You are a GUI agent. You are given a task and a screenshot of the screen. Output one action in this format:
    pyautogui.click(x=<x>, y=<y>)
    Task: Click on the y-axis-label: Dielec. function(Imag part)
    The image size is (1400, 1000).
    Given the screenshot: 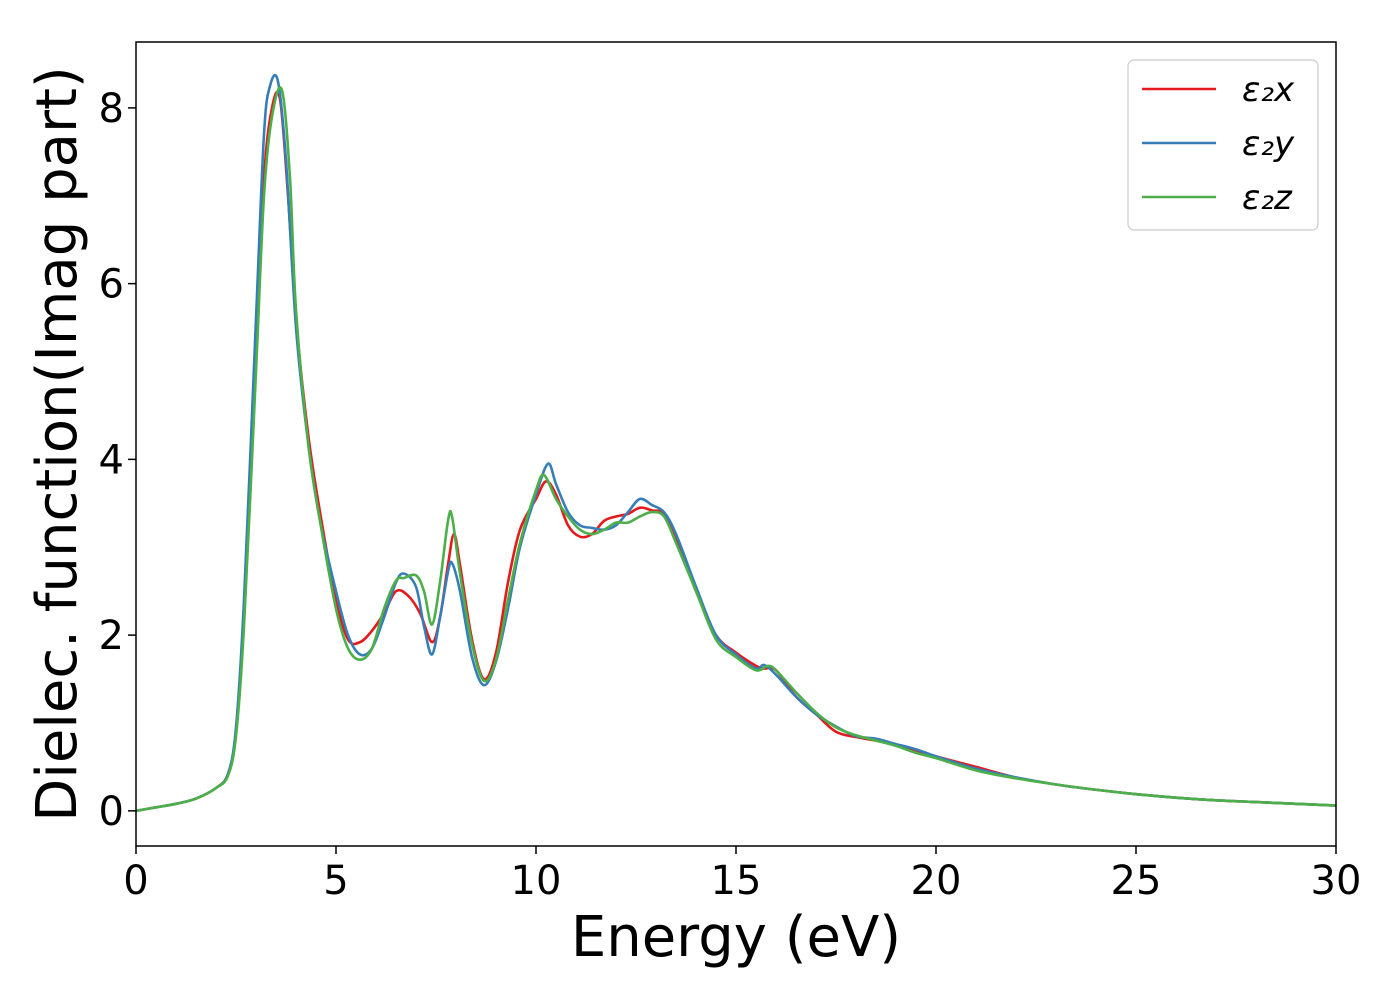 What is the action you would take?
    pyautogui.click(x=57, y=444)
    